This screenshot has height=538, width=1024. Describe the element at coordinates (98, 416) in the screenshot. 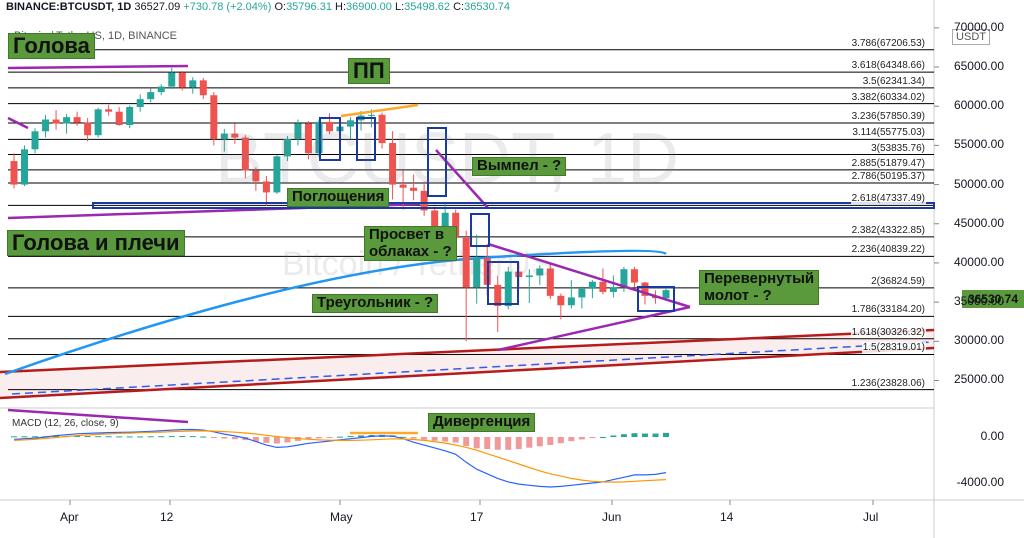

I see `divergence-line` at that location.